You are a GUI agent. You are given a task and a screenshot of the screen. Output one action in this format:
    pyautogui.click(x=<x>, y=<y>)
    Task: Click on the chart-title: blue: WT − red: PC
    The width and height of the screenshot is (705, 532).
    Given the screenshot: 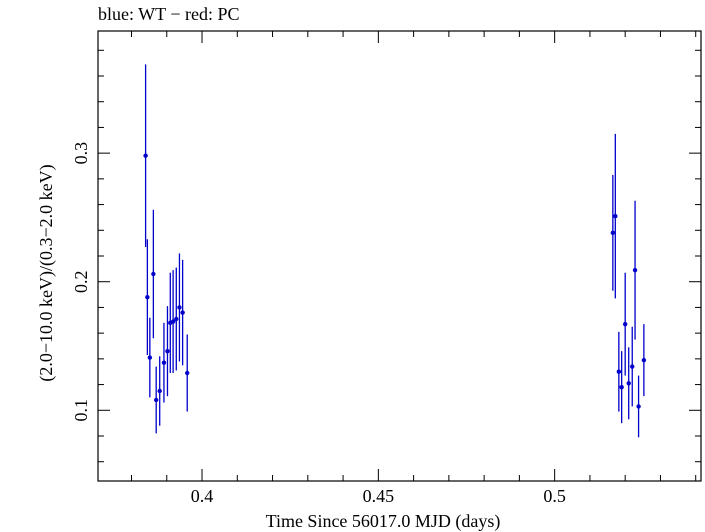 What is the action you would take?
    pyautogui.click(x=169, y=14)
    